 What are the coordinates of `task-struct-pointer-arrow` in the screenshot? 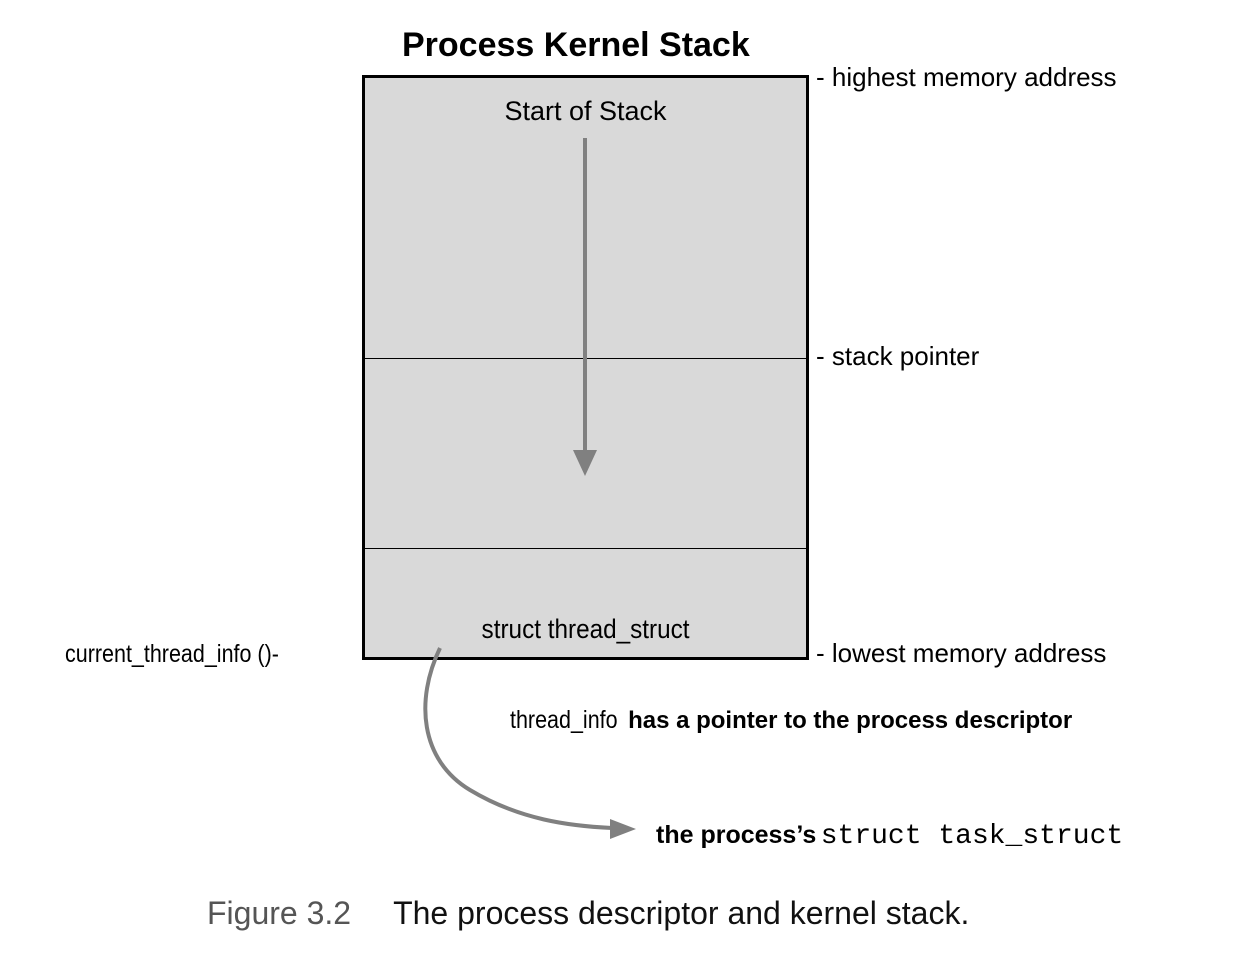 It's located at (518, 738).